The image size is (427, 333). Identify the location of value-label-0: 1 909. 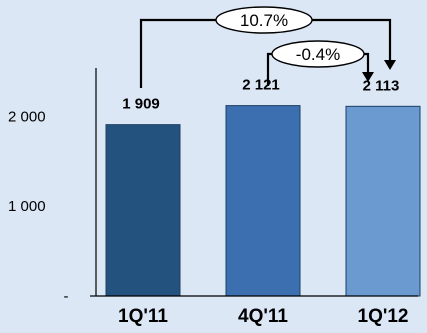
(141, 104).